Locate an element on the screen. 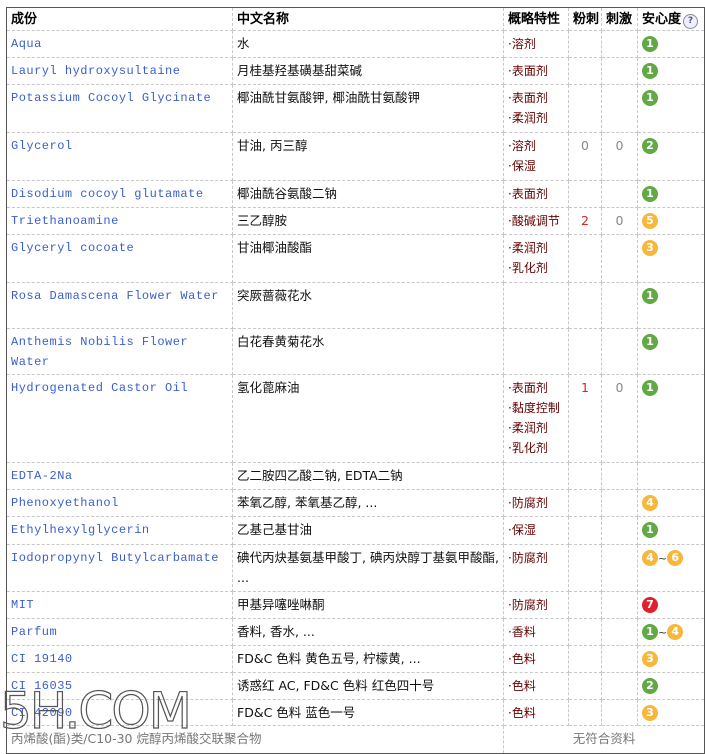 Image resolution: width=705 pixels, height=754 pixels. ingredient-link: Phenoxyethanol is located at coordinates (65, 503).